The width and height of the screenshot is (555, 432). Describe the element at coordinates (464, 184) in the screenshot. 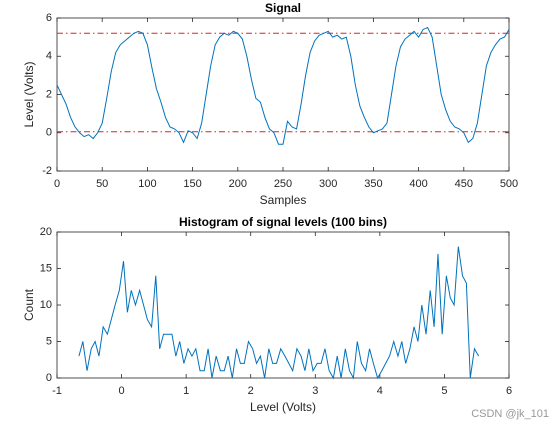

I see `x-tick-label: 450` at that location.